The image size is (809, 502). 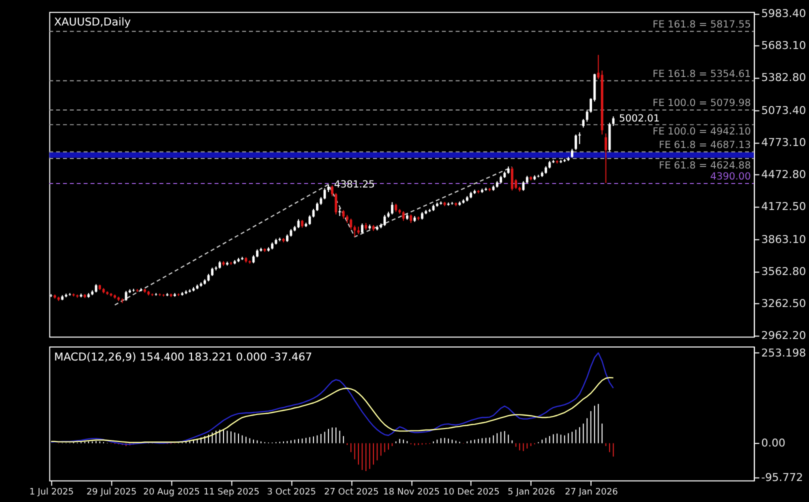 What do you see at coordinates (704, 145) in the screenshot?
I see `ref-line-label: FE 61.8 = 4687.13` at bounding box center [704, 145].